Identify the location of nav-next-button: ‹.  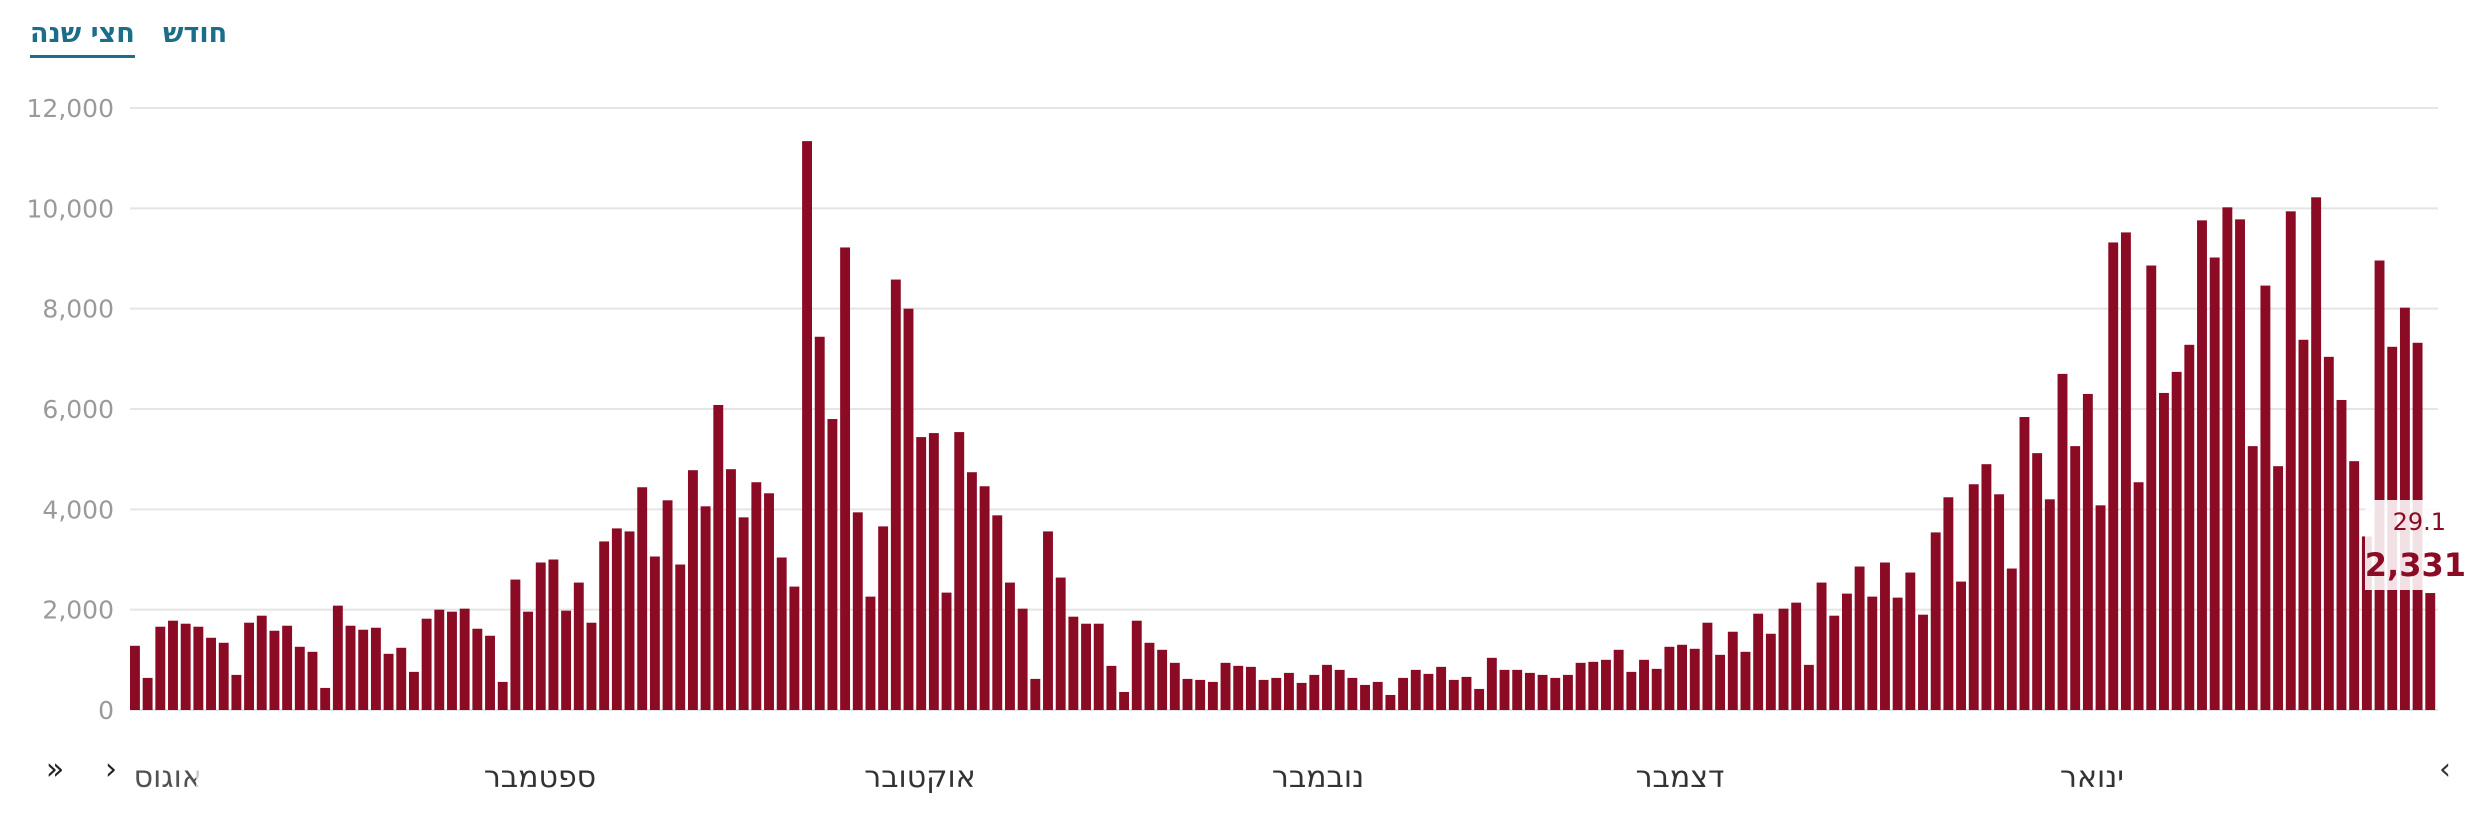
(2445, 769).